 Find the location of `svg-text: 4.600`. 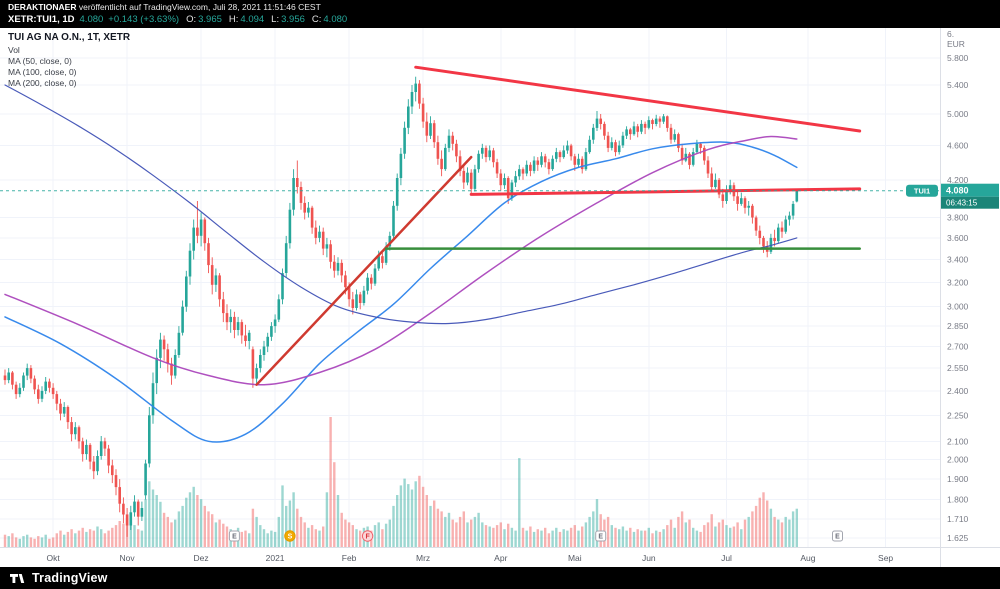

svg-text: 4.600 is located at coordinates (958, 146).